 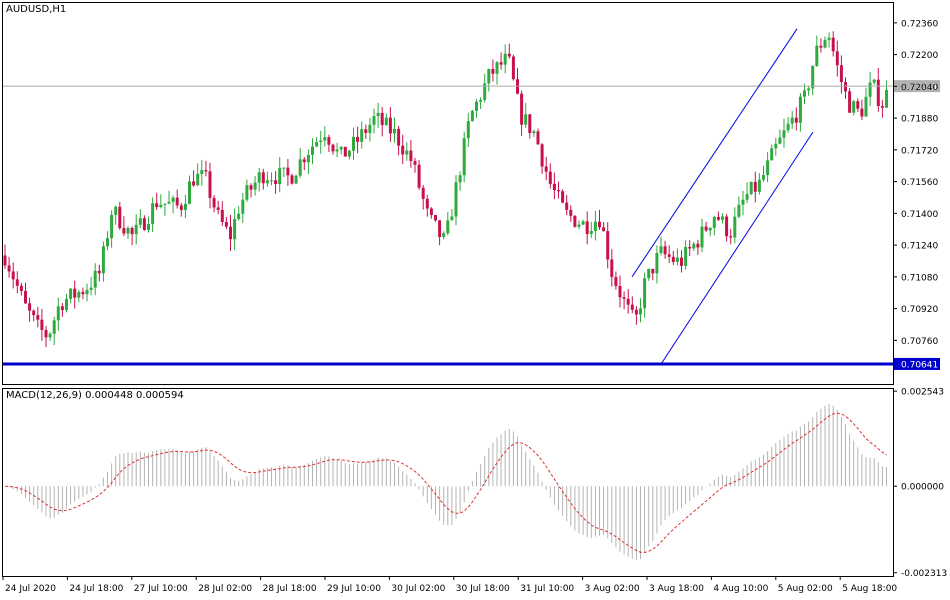 I want to click on time-tick-label-10: 3 Aug 18:00, so click(x=676, y=589).